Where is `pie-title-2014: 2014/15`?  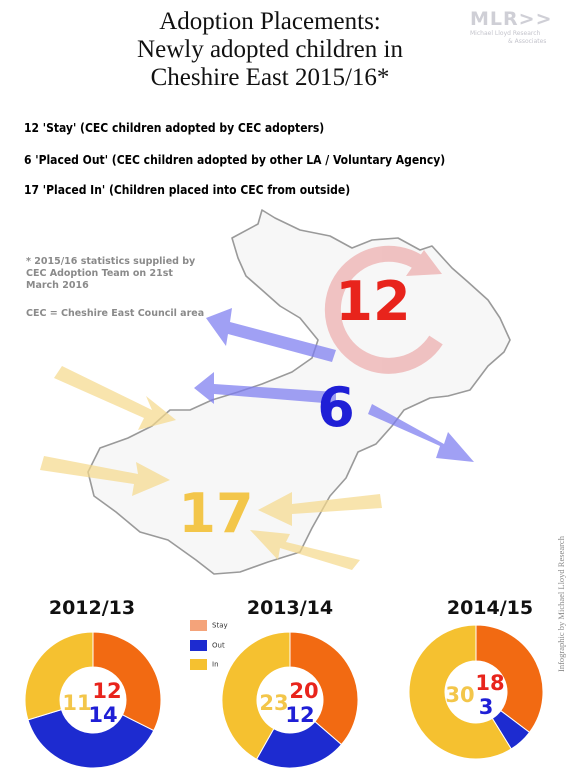 pie-title-2014: 2014/15 is located at coordinates (490, 608).